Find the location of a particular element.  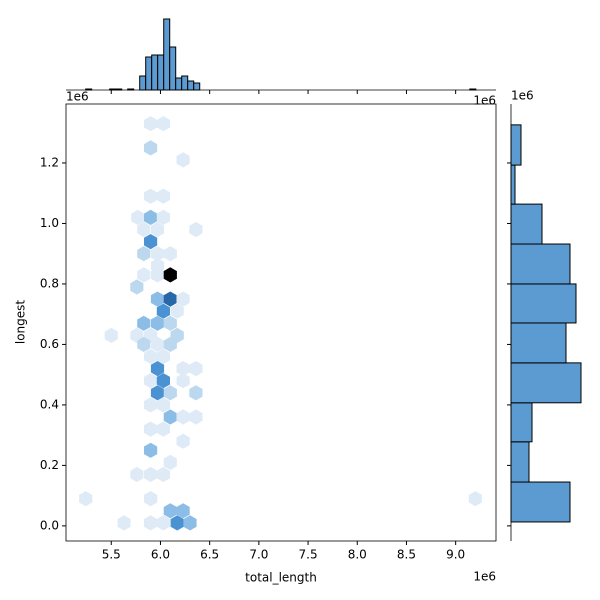

x-tick-label: 6.0 is located at coordinates (160, 555).